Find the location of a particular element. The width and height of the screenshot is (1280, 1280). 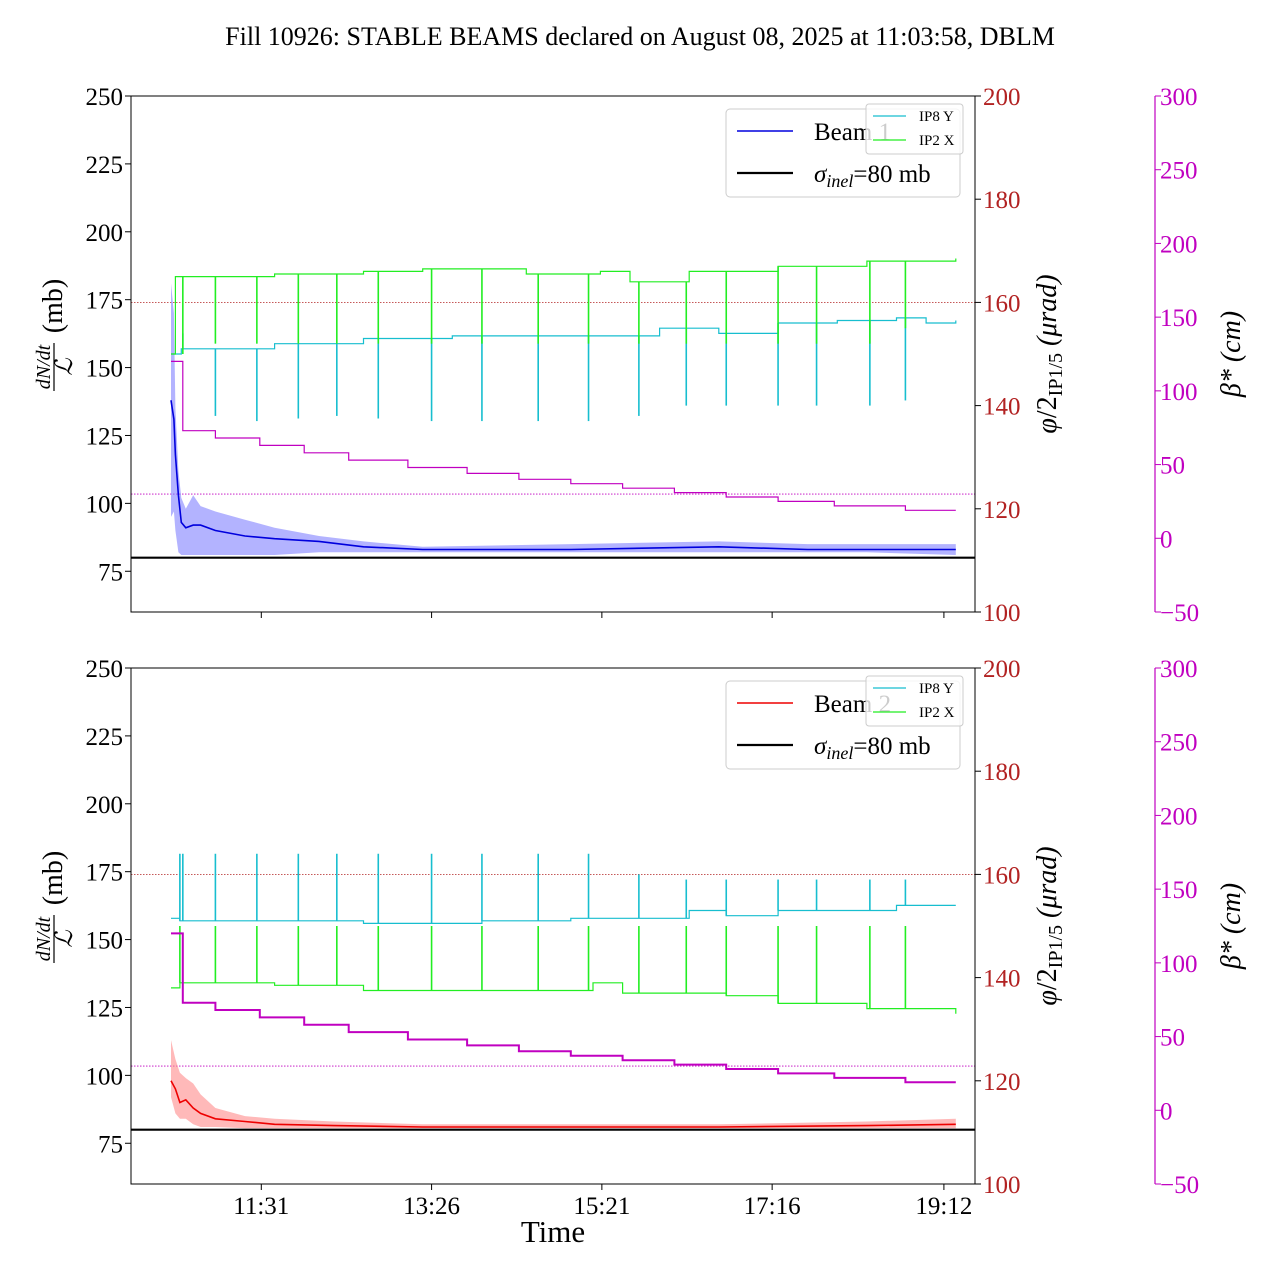

x-tick-label: 19:12 is located at coordinates (943, 1206).